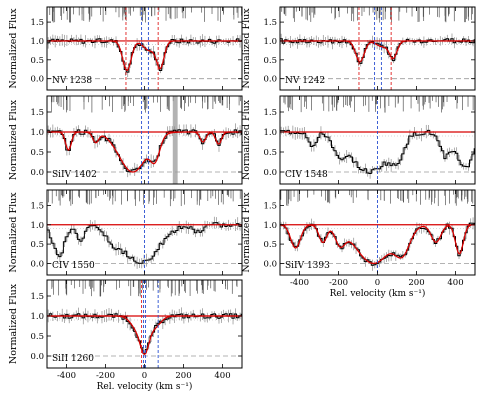 This screenshot has height=405, width=485. I want to click on panel-siiv-1402: 0.0 0.5 1.0 1.5 SiIV 1402 Normalized Flux, so click(125, 140).